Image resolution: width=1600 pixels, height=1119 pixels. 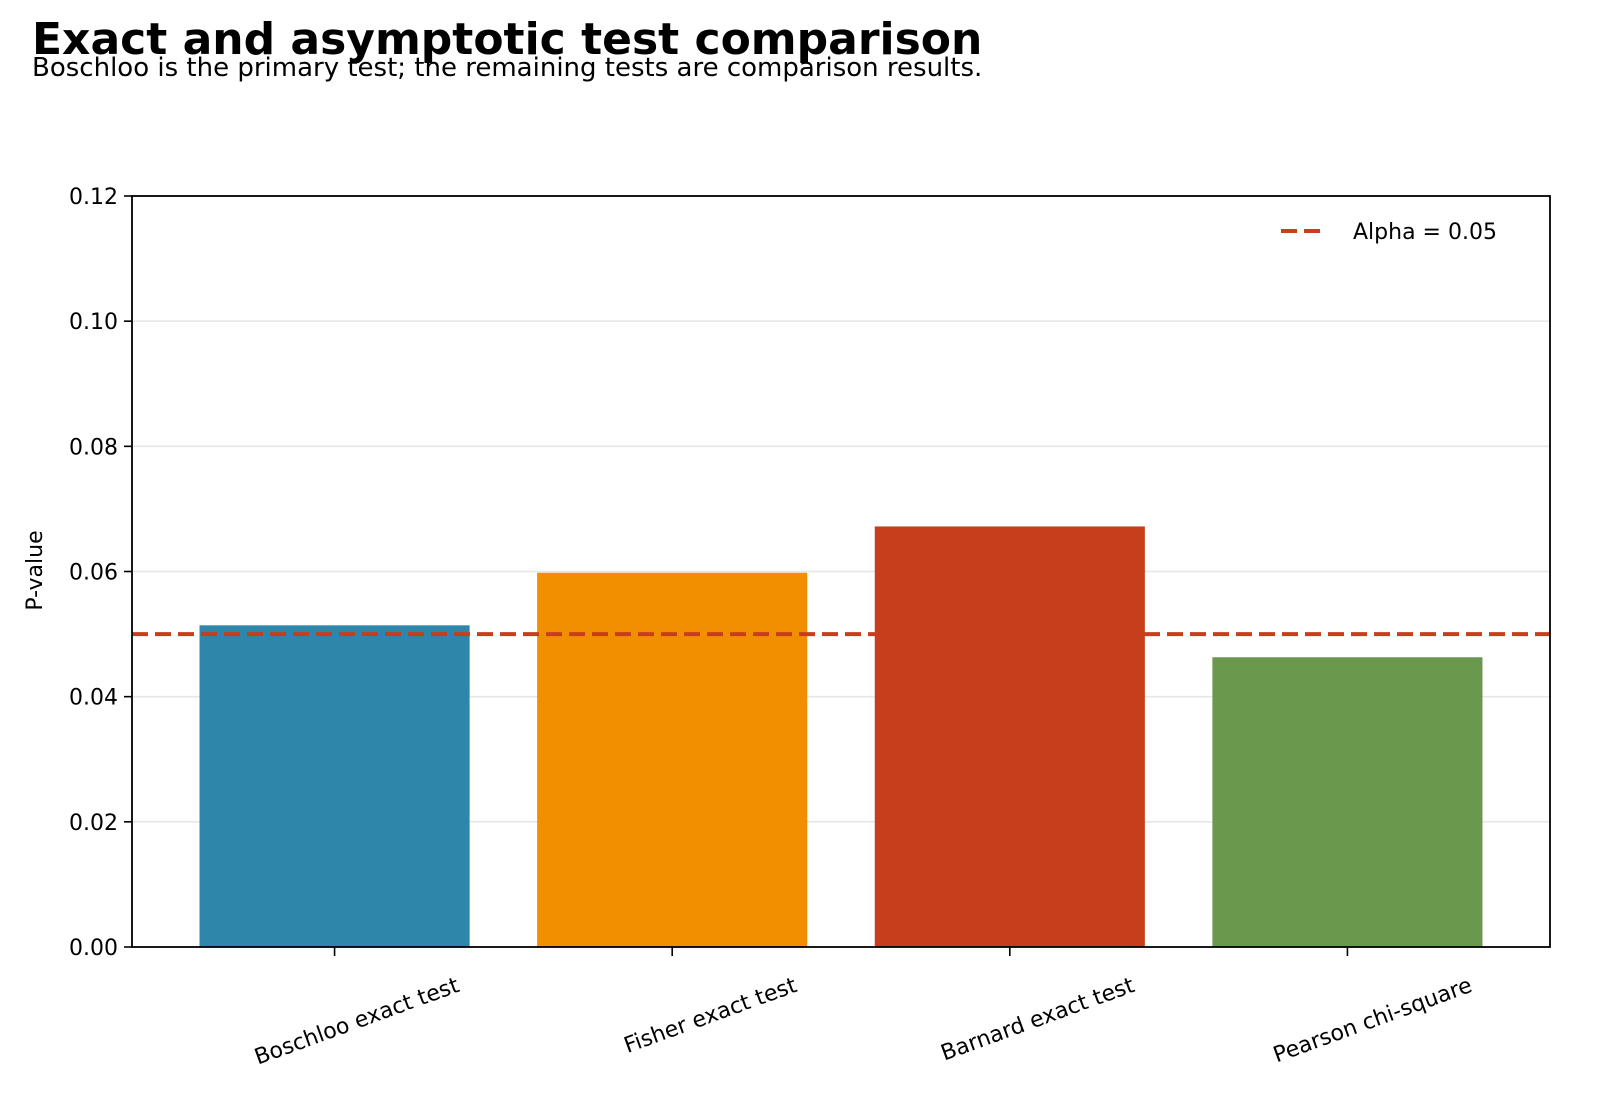 What do you see at coordinates (93, 573) in the screenshot?
I see `y-tick-label: 0.06` at bounding box center [93, 573].